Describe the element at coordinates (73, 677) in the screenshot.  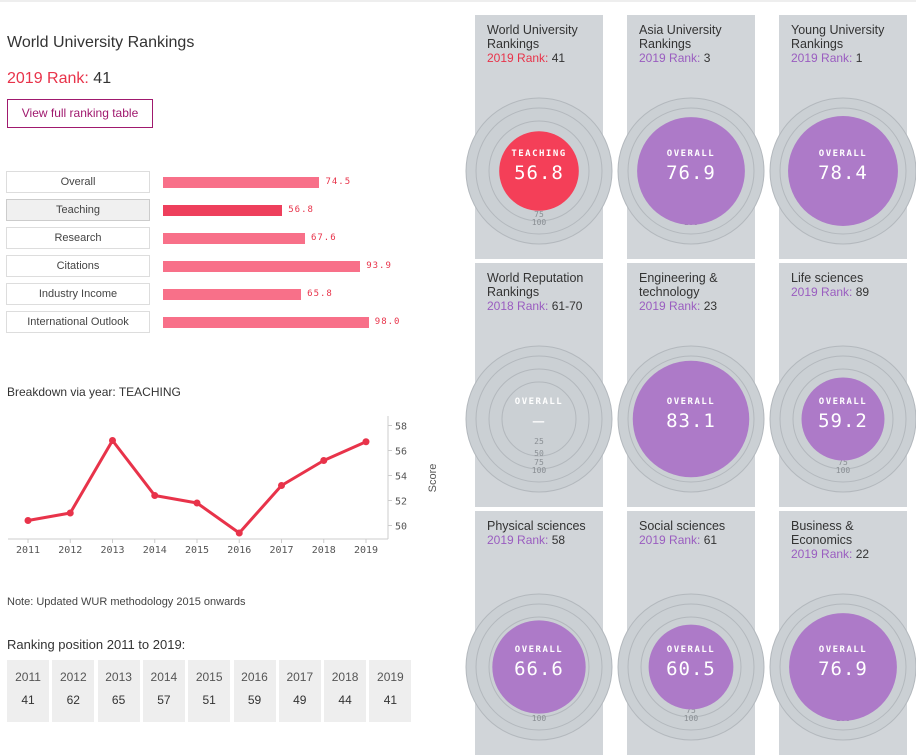
I see `year-label: 2012` at that location.